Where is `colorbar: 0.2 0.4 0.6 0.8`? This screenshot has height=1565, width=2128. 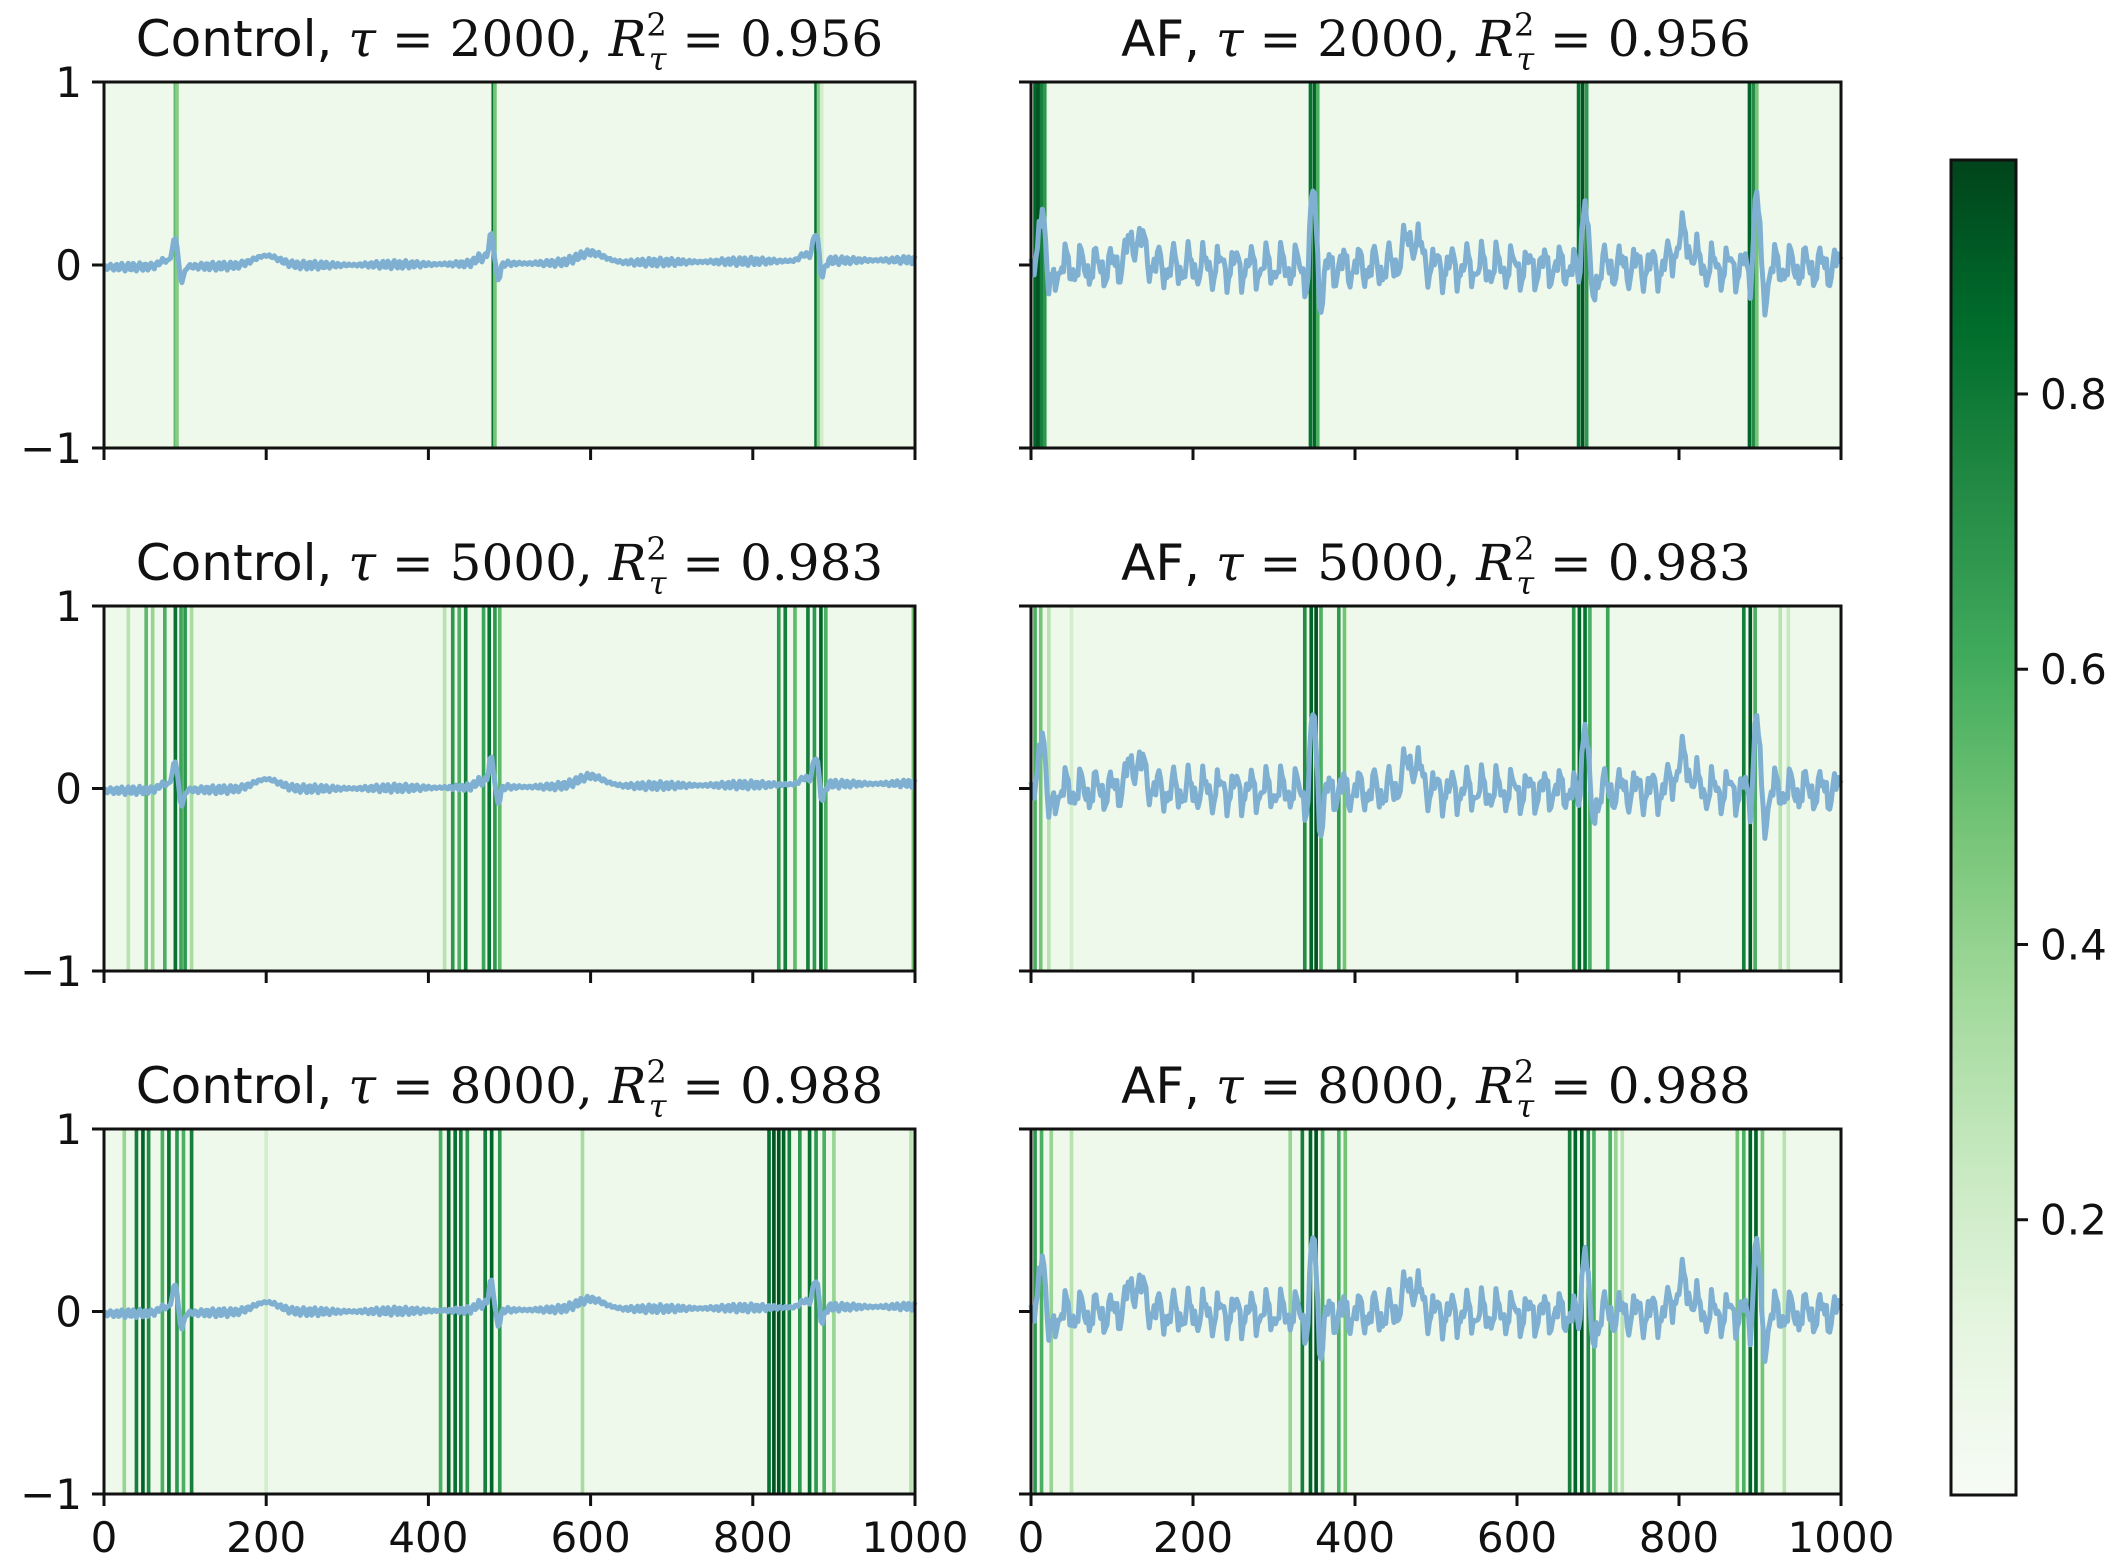 colorbar: 0.2 0.4 0.6 0.8 is located at coordinates (2028, 827).